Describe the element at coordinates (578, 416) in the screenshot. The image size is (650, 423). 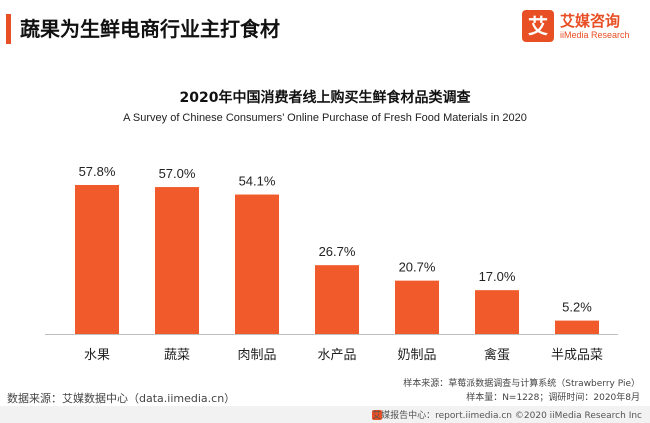
I see `footer-copyright: ©2020 iiMedia Research Inc` at that location.